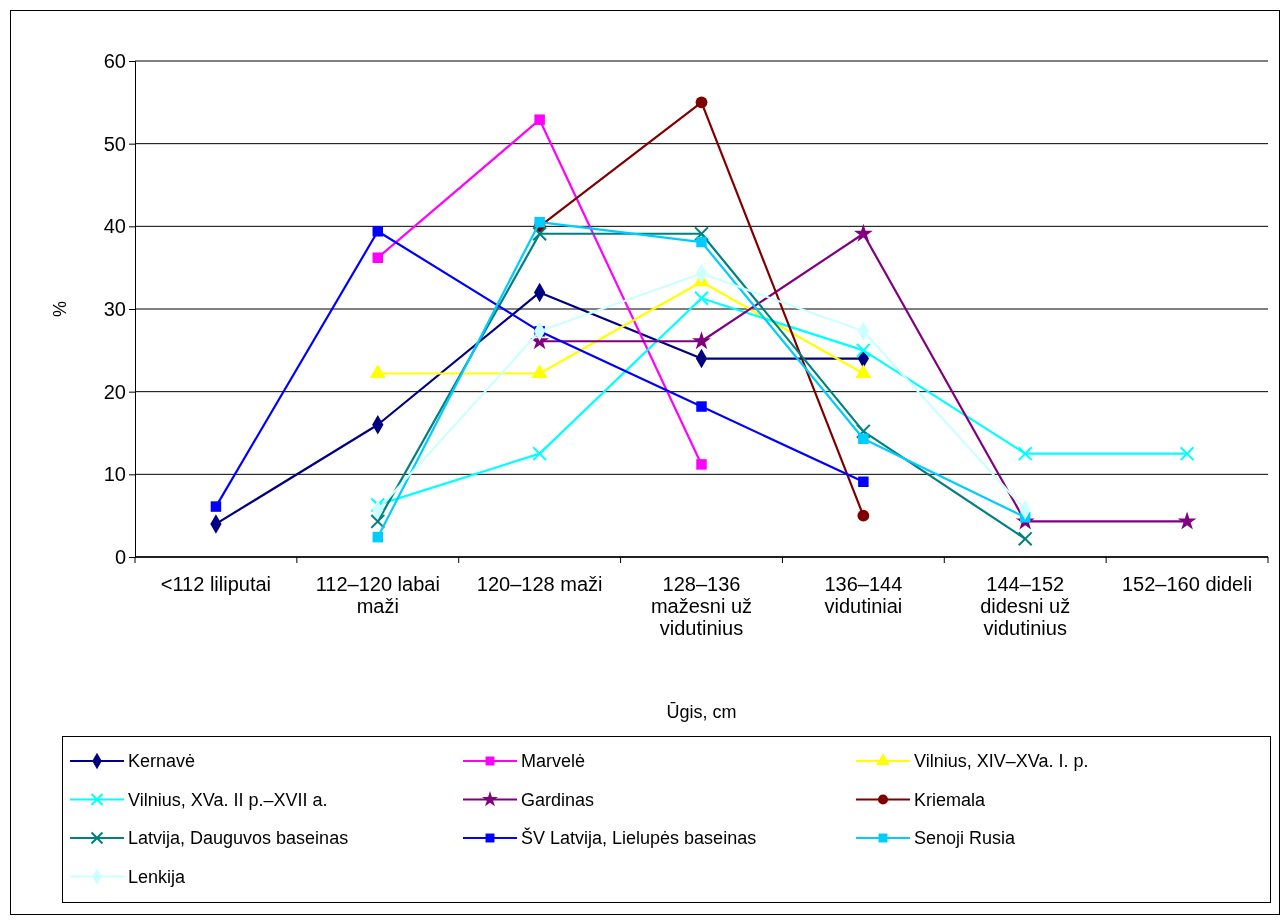  Describe the element at coordinates (114, 143) in the screenshot. I see `y-tick-label: 50` at that location.